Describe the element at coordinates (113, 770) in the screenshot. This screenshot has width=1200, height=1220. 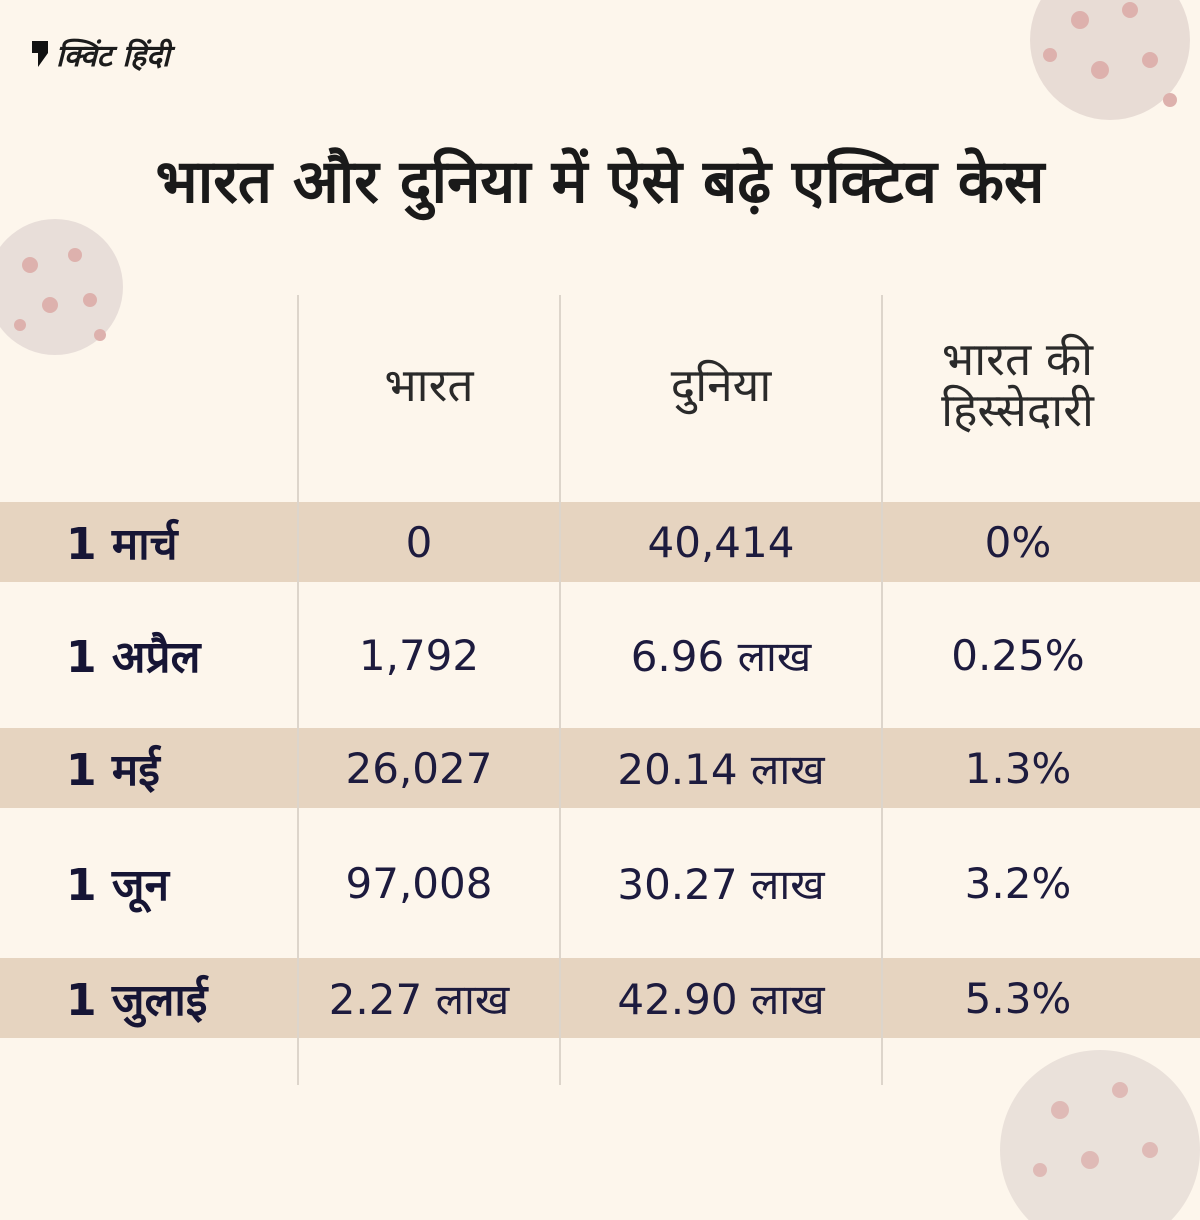
I see `table-row-date: 1 मई` at that location.